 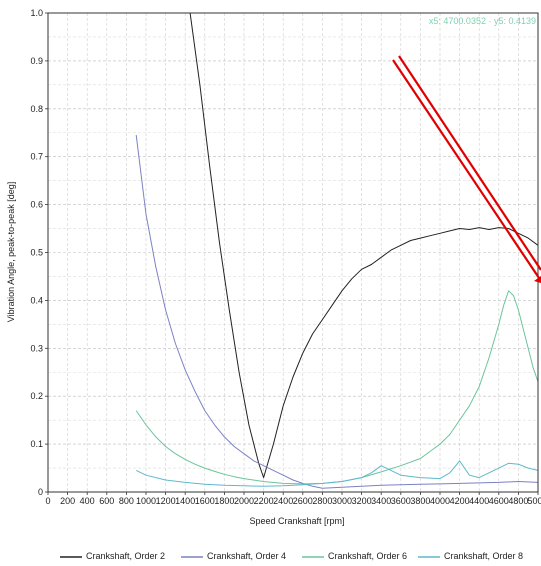 What do you see at coordinates (36, 13) in the screenshot?
I see `y-tick-label: 1.0` at bounding box center [36, 13].